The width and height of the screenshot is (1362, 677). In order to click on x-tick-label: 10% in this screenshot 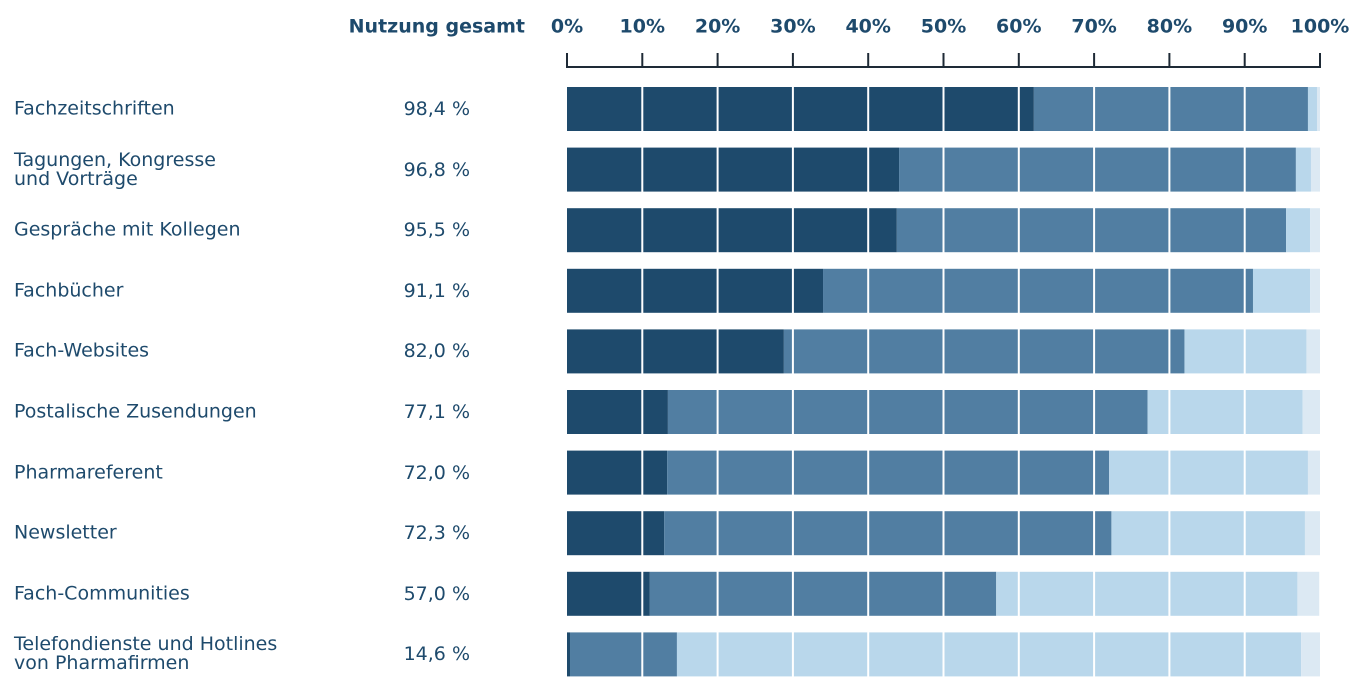, I will do `click(642, 27)`.